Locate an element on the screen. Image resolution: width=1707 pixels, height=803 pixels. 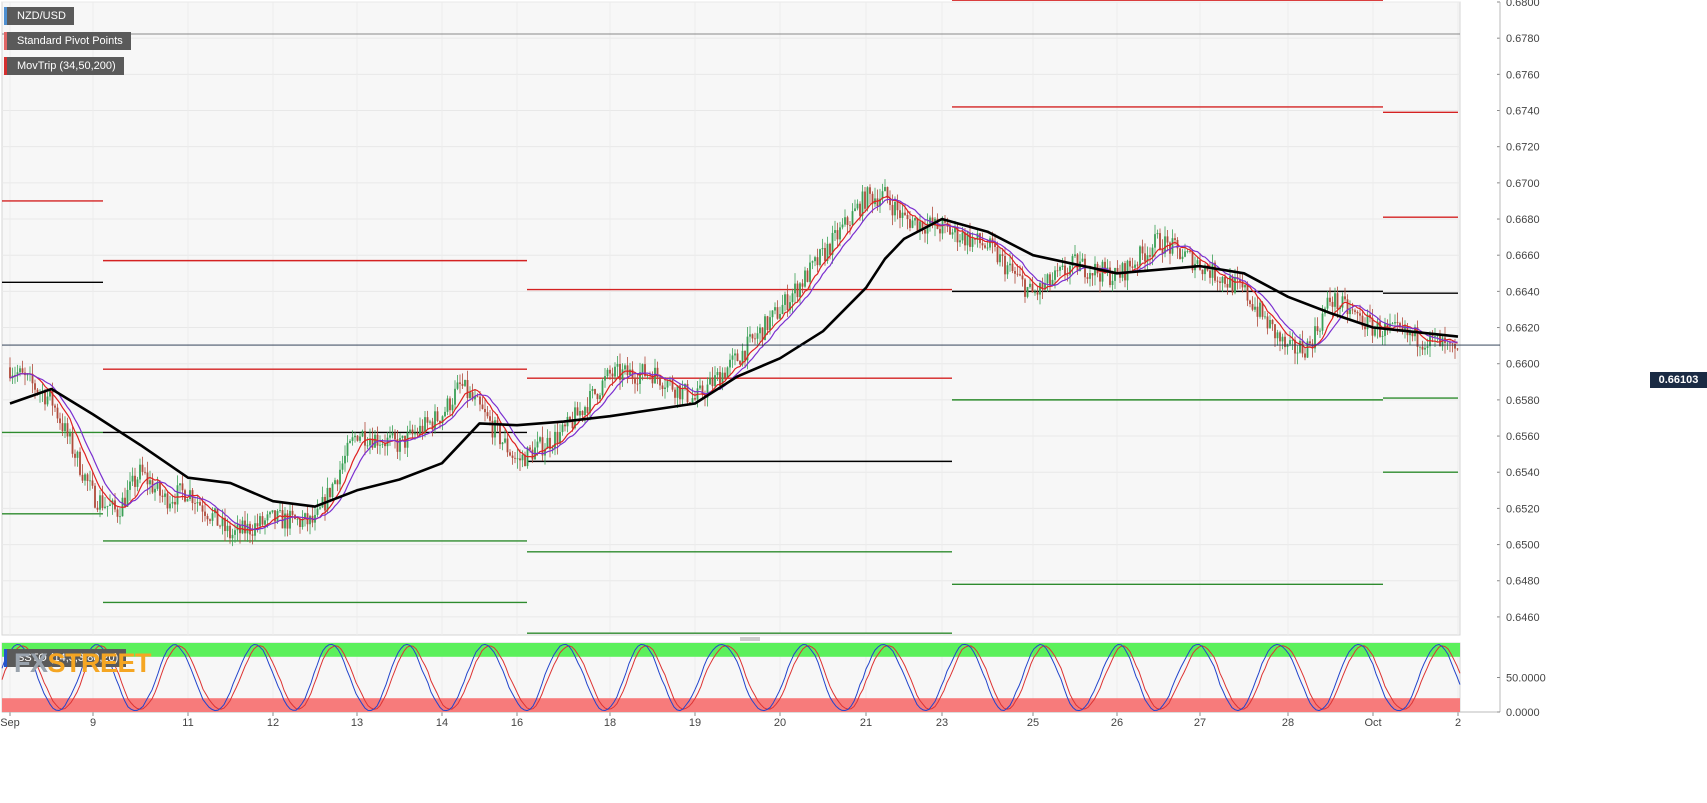
legend-pivots: Standard Pivot Points is located at coordinates (67, 41).